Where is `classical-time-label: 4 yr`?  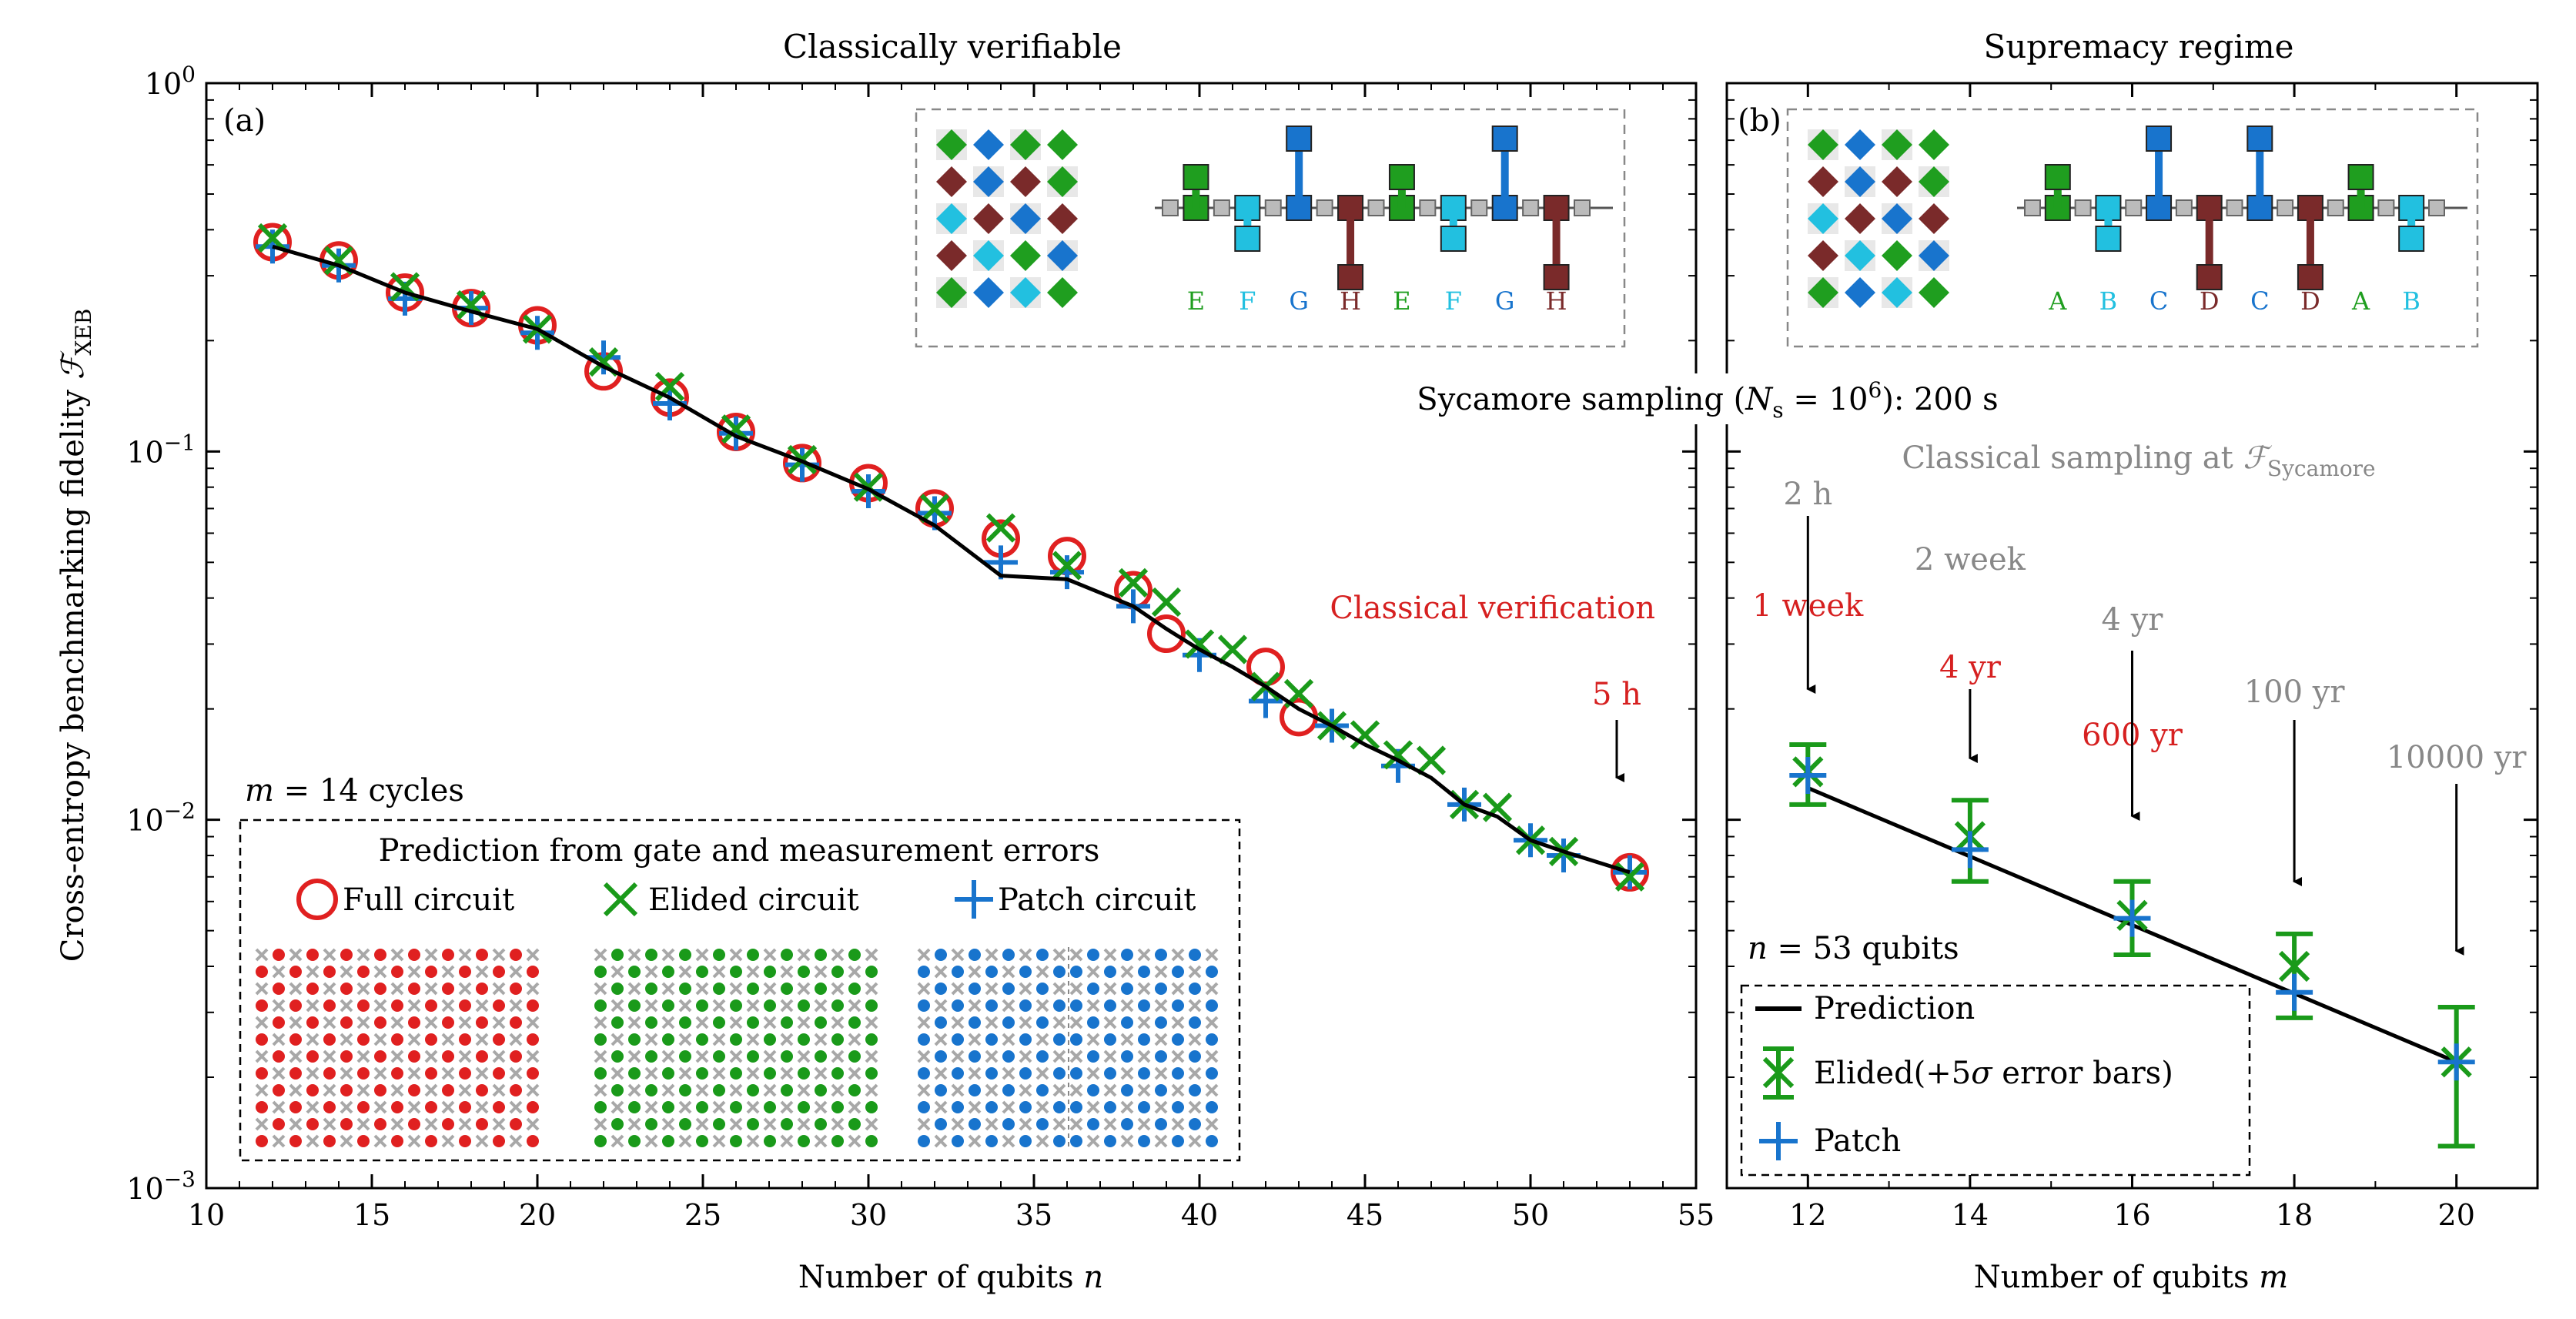 classical-time-label: 4 yr is located at coordinates (2133, 620).